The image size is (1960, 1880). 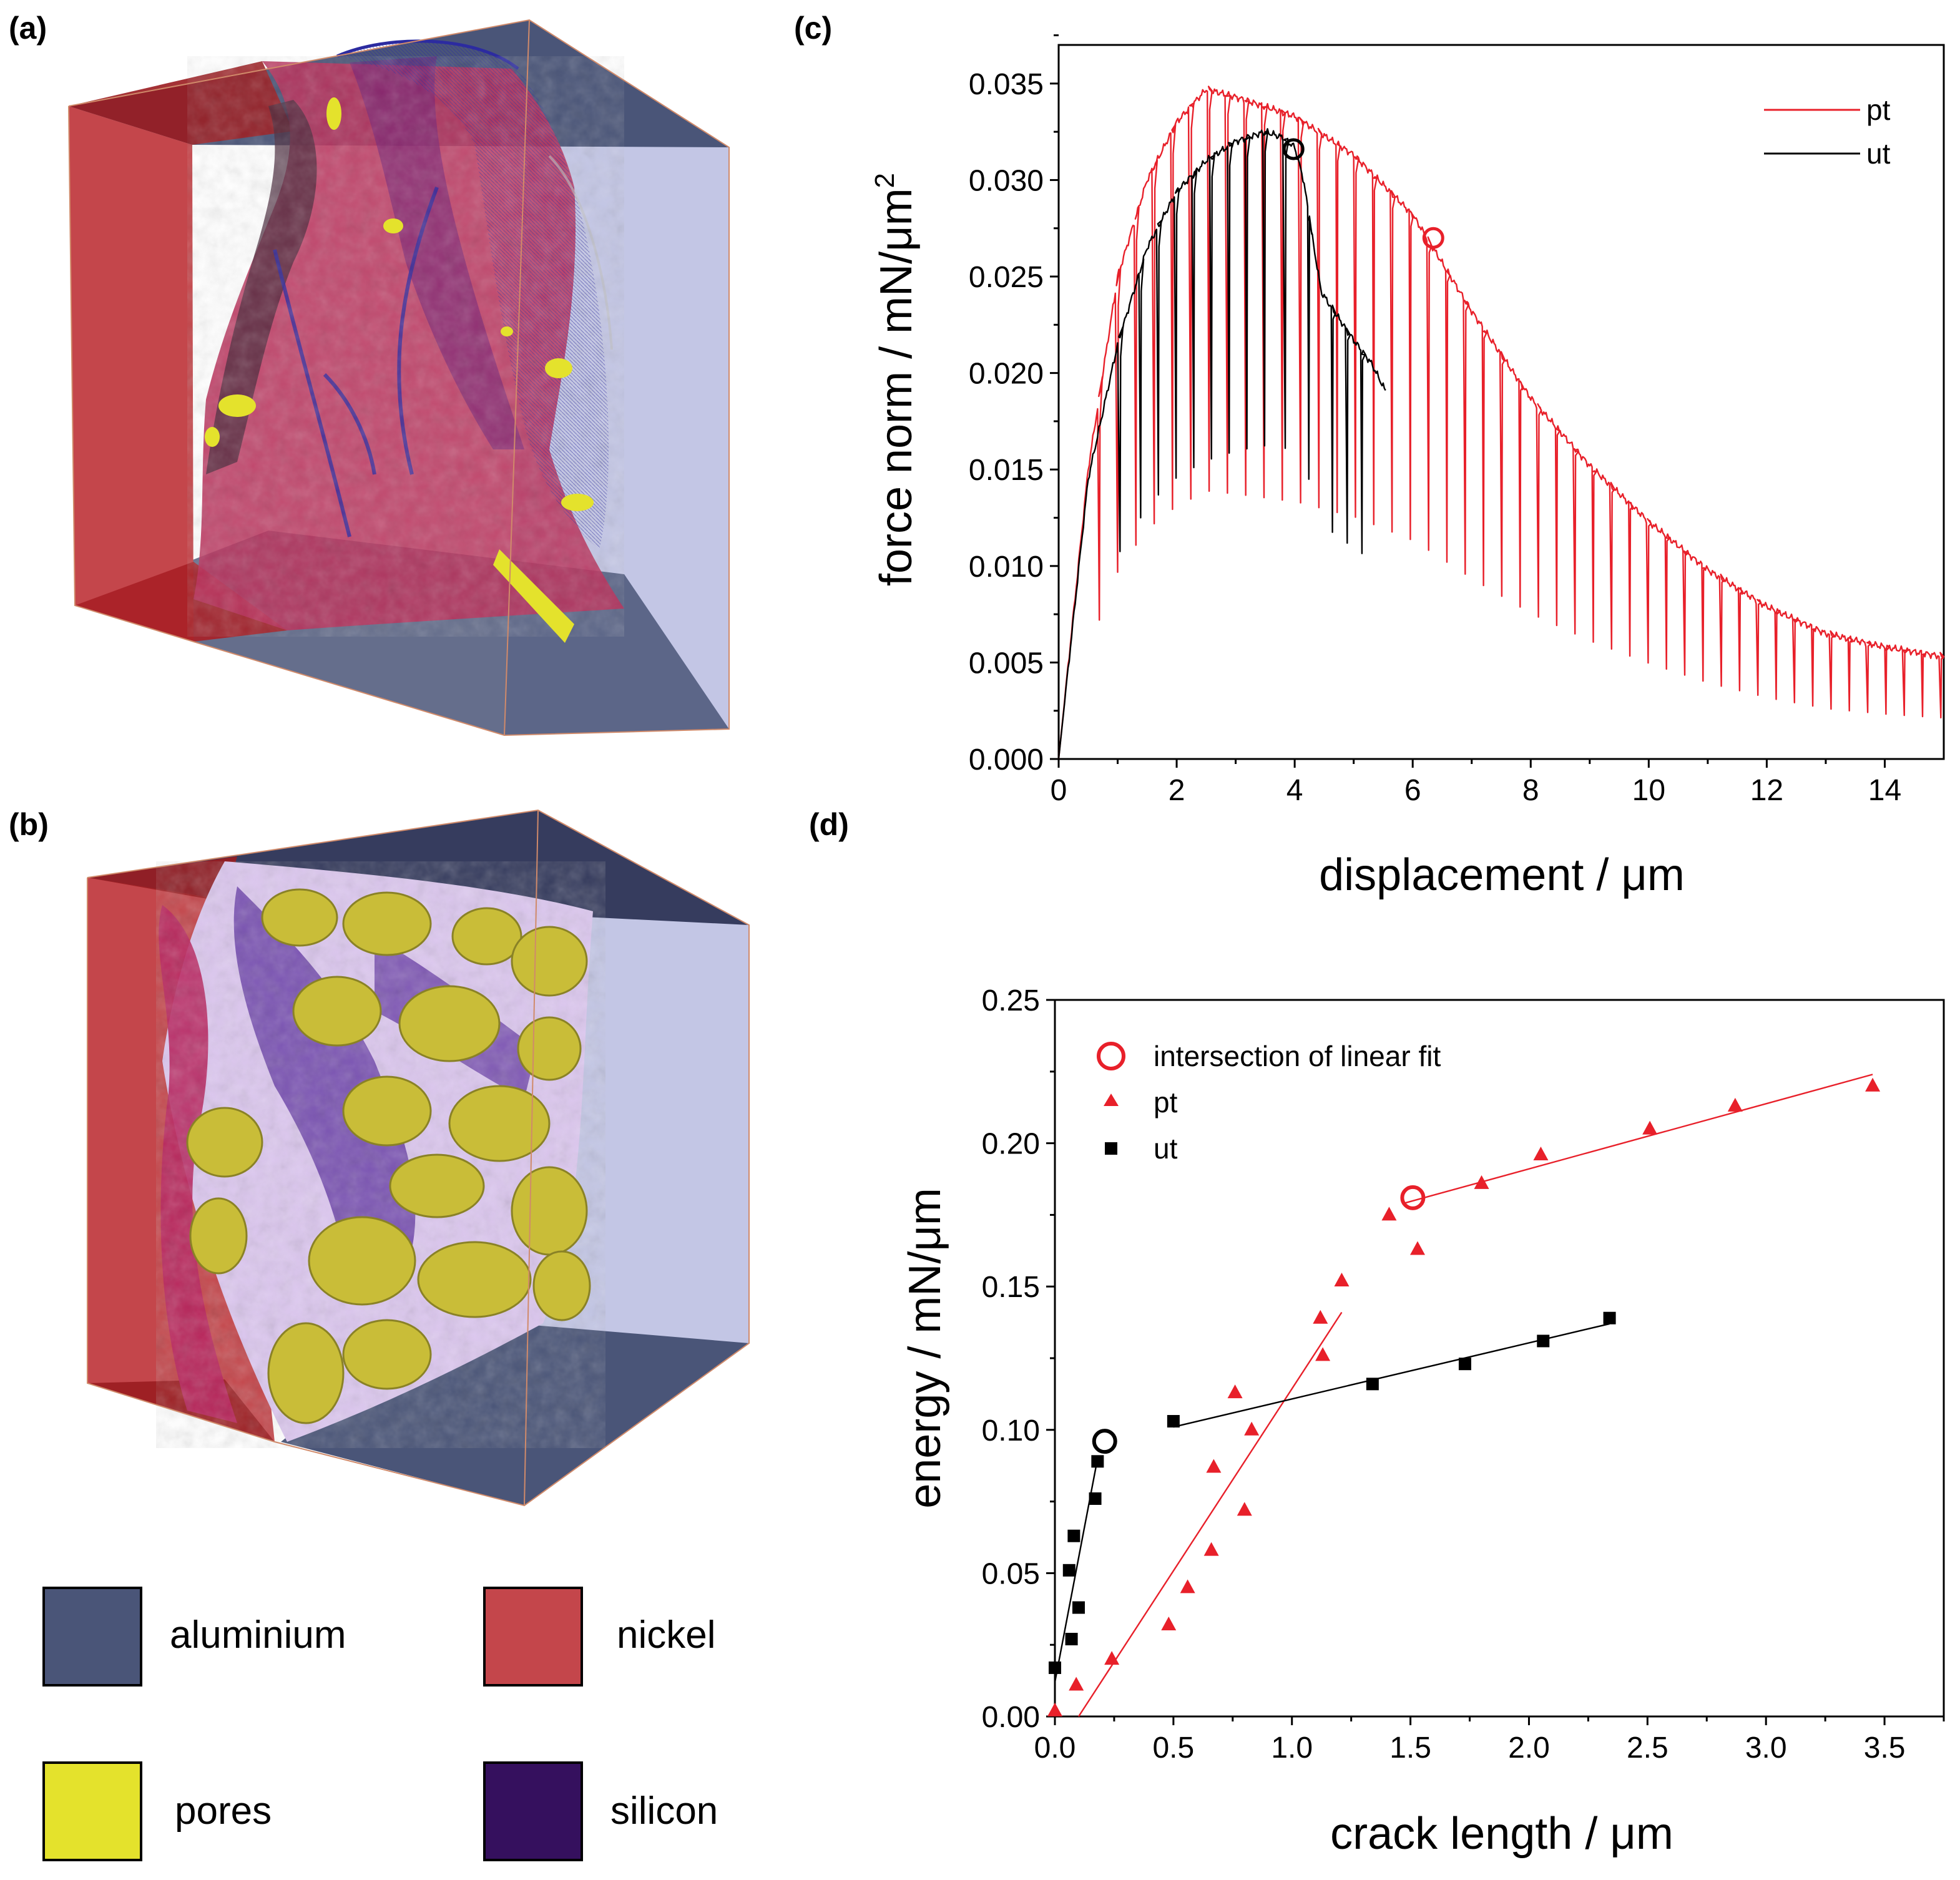 I want to click on pores-swatch, so click(x=92, y=1811).